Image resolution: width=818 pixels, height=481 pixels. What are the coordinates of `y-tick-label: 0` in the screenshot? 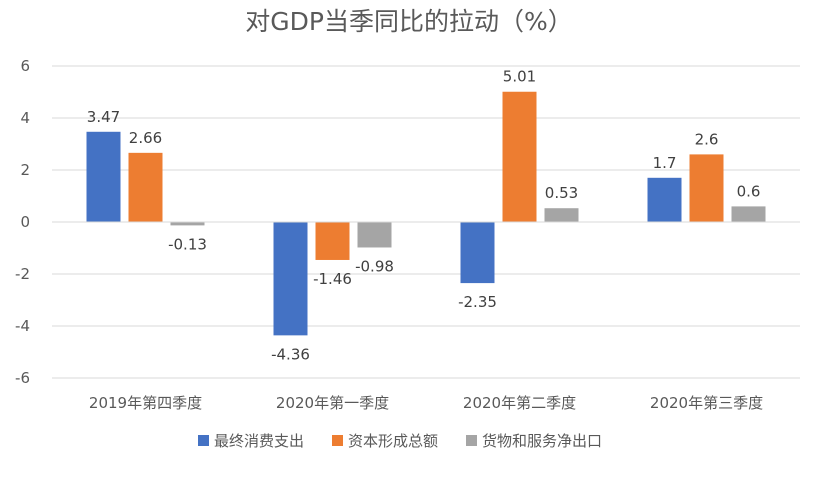 It's located at (25, 222).